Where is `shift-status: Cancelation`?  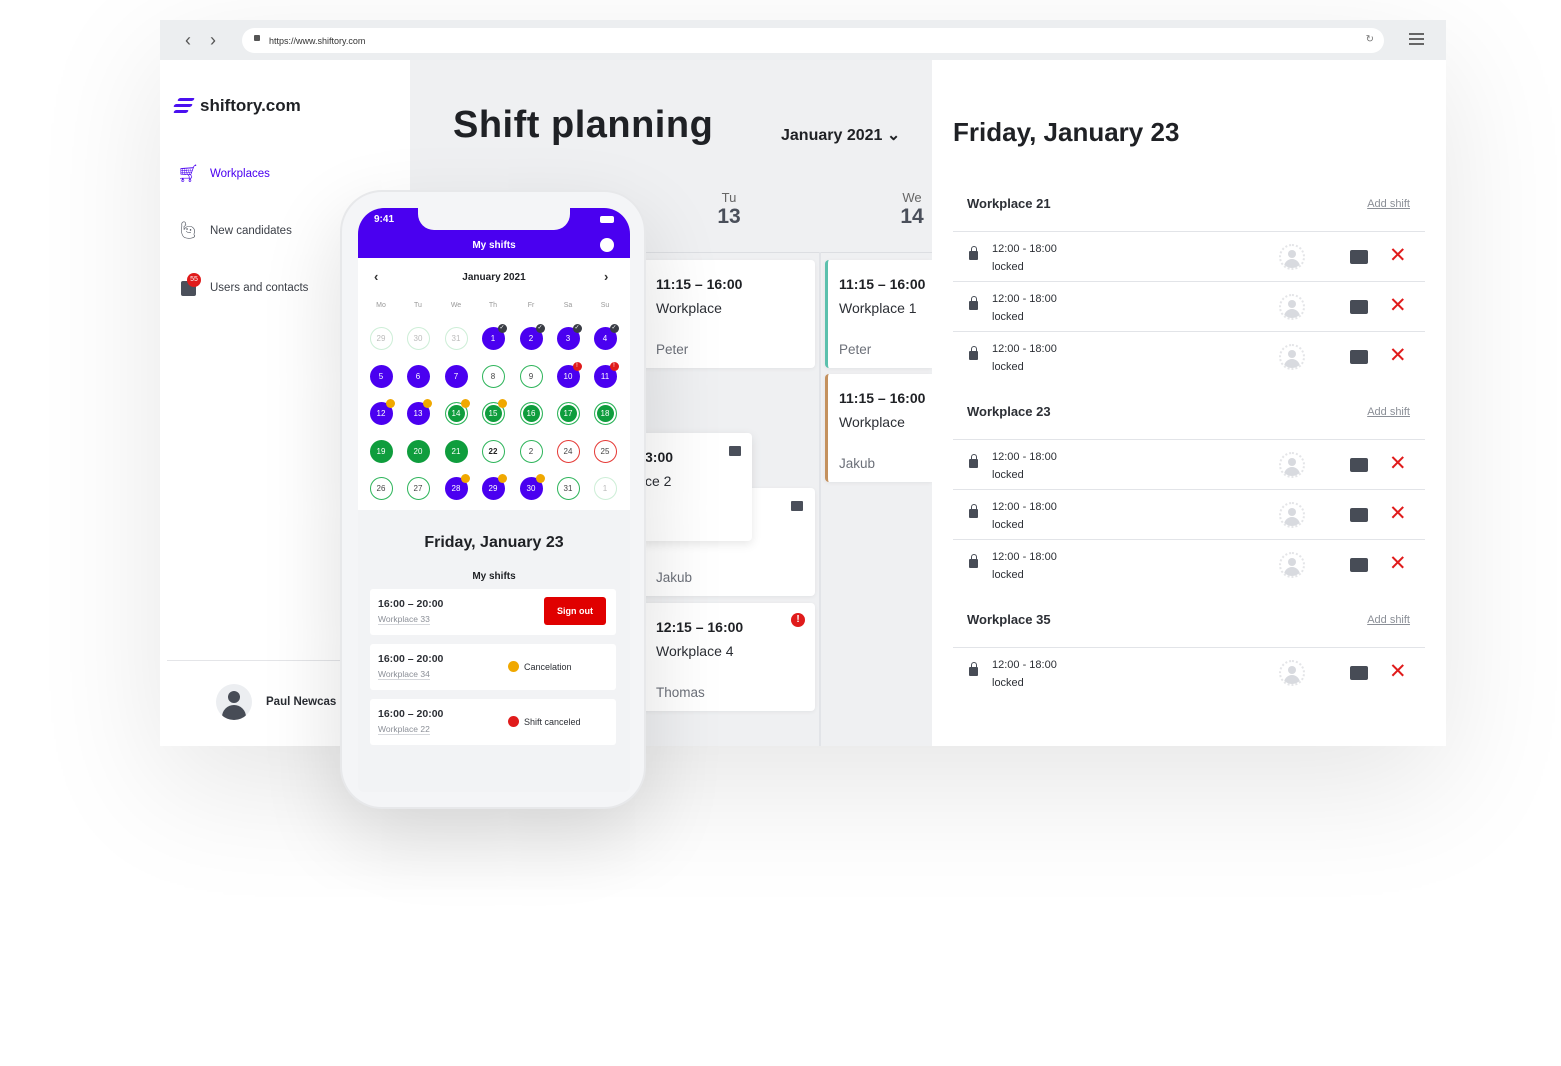
shift-status: Cancelation is located at coordinates (548, 666).